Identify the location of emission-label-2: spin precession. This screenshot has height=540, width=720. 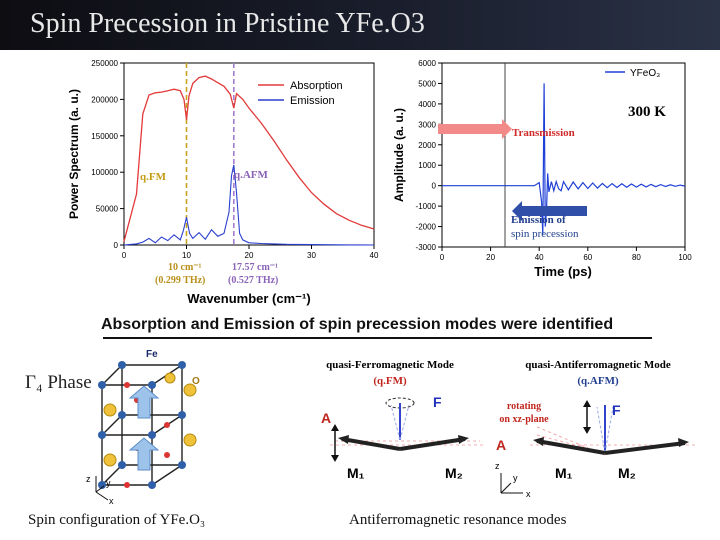
(545, 234).